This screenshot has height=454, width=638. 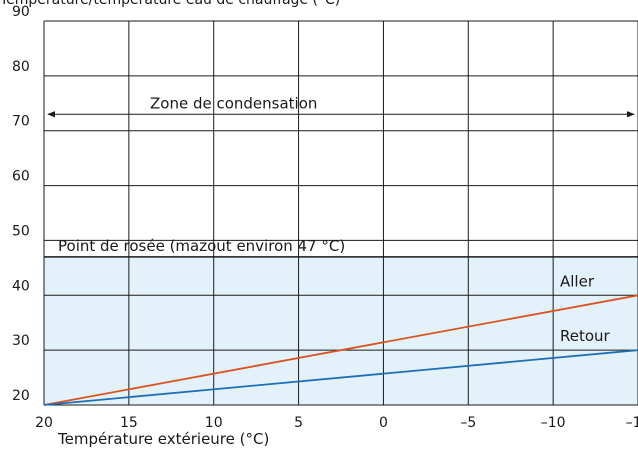 I want to click on y-tick-label: 20, so click(x=21, y=396).